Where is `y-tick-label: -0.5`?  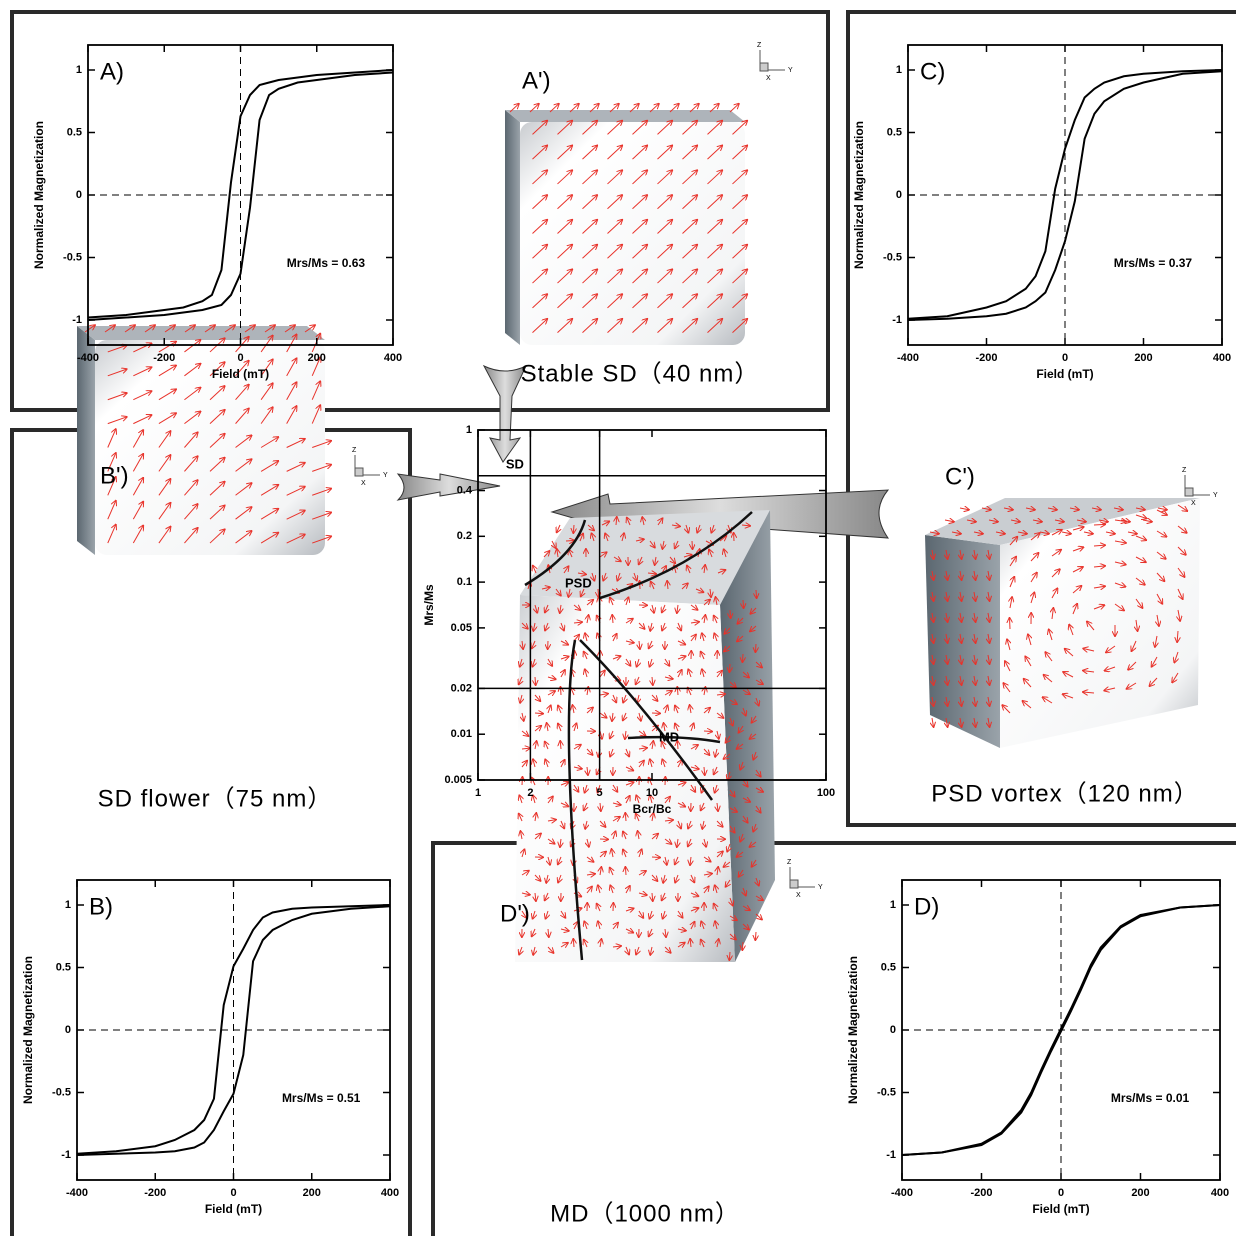 y-tick-label: -0.5 is located at coordinates (892, 257).